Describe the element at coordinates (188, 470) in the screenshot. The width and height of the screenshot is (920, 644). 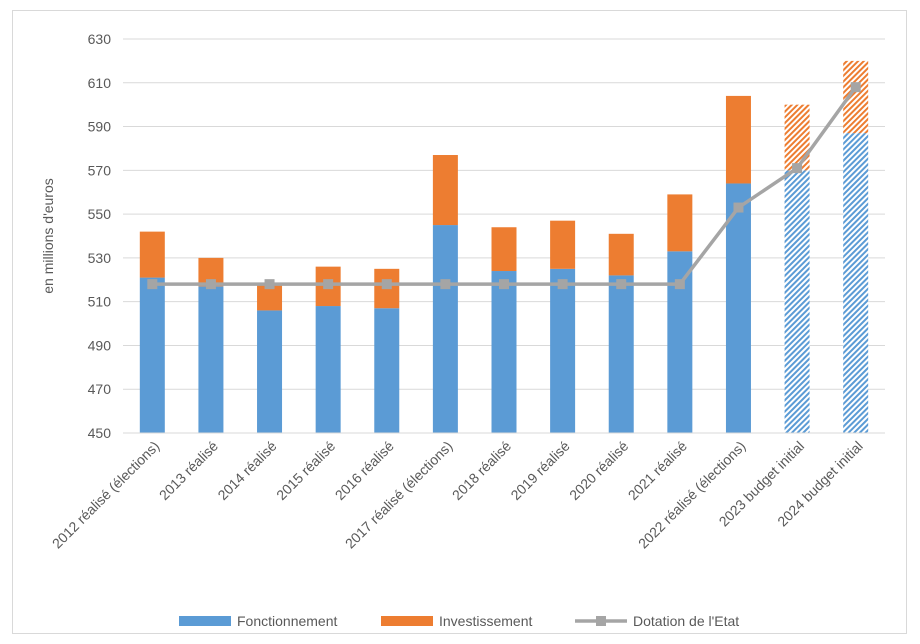
I see `x-tick-label: 2013 réalisé` at that location.